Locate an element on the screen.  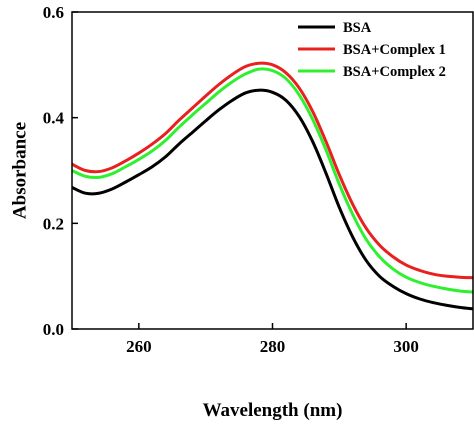
x-tick-label: 300 is located at coordinates (406, 346).